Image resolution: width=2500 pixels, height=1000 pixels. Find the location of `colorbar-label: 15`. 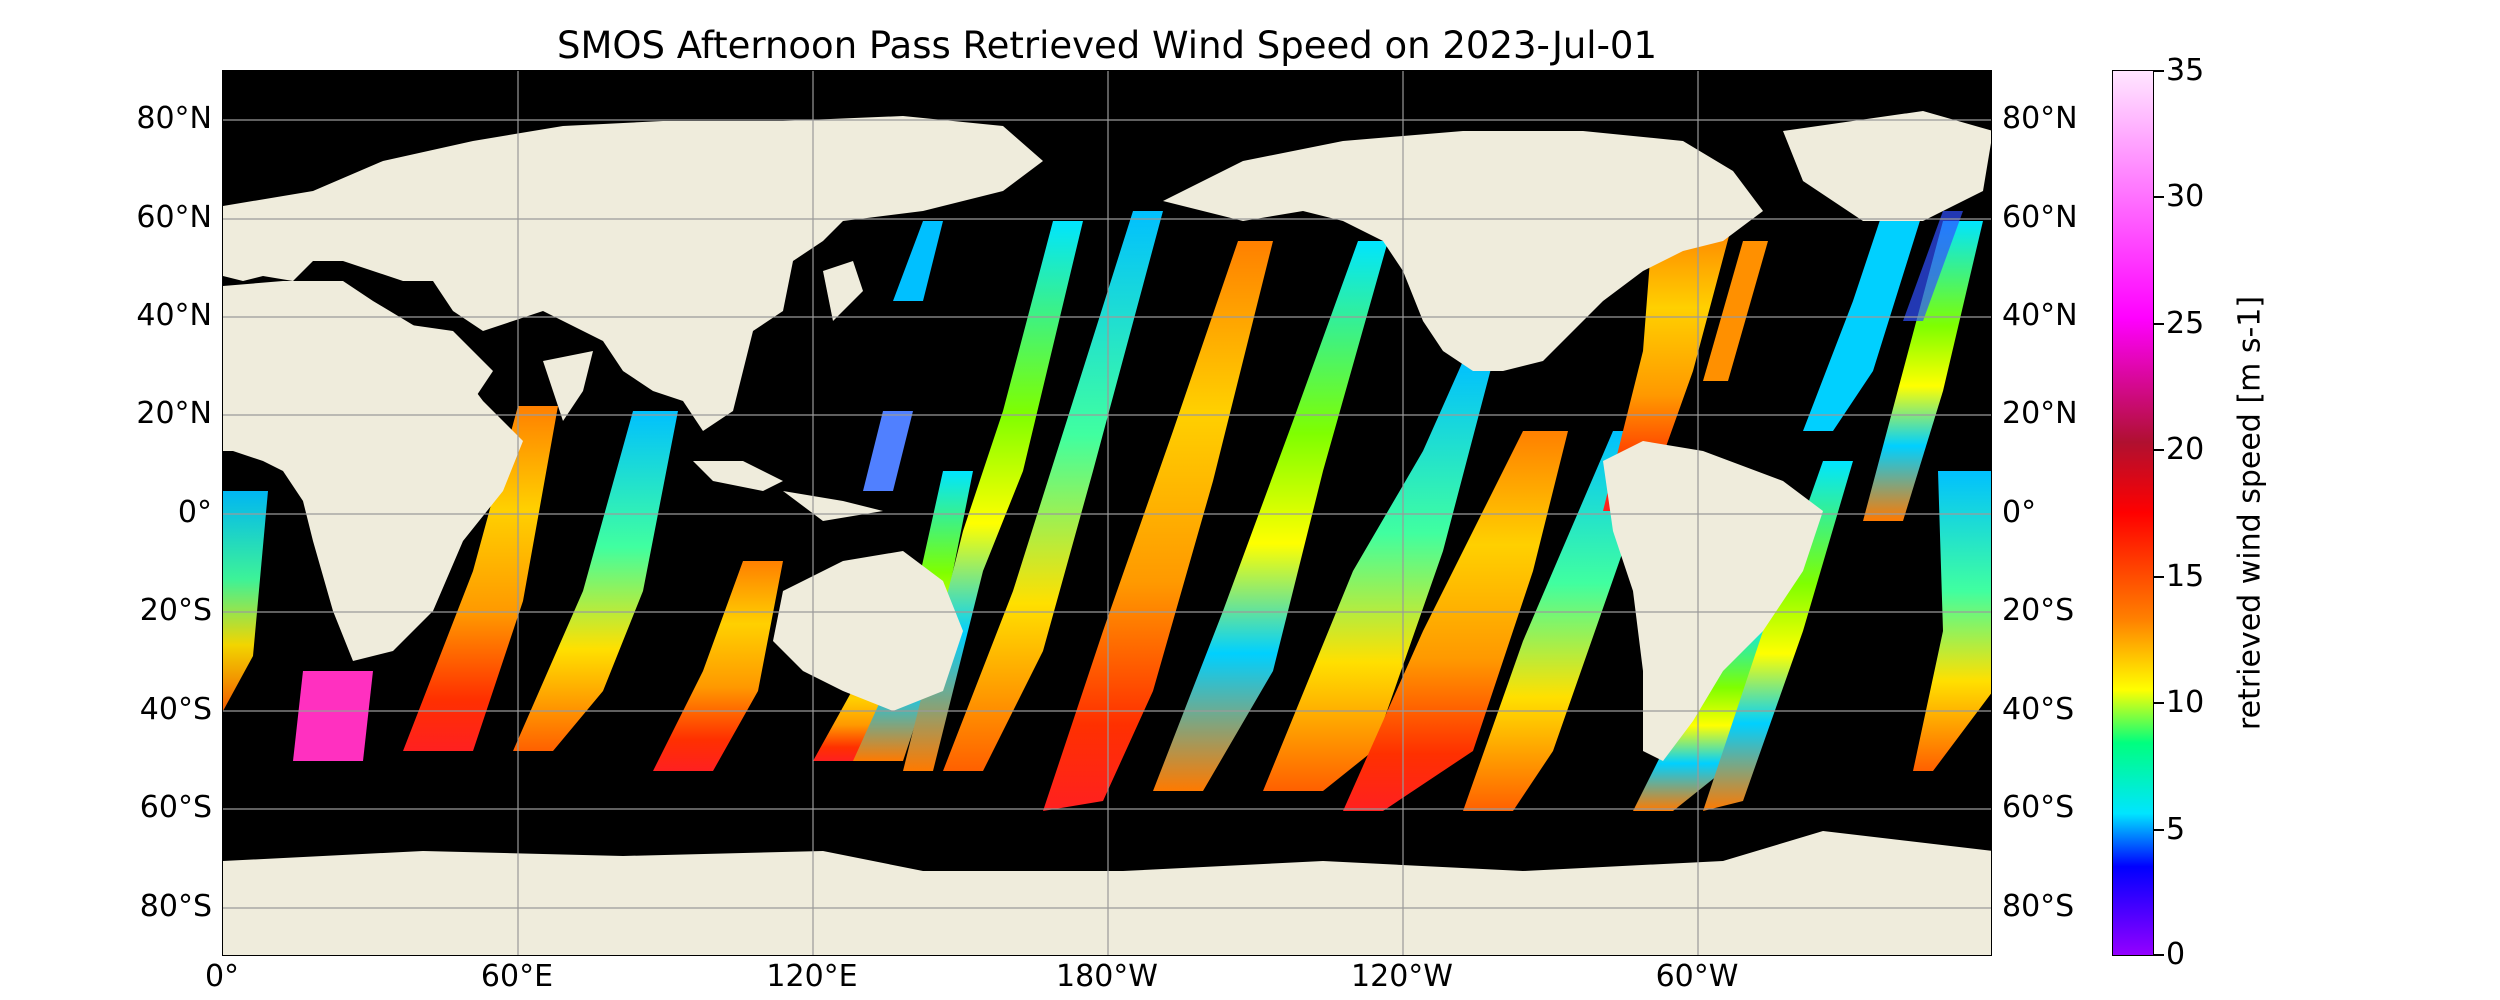

colorbar-label: 15 is located at coordinates (2185, 576).